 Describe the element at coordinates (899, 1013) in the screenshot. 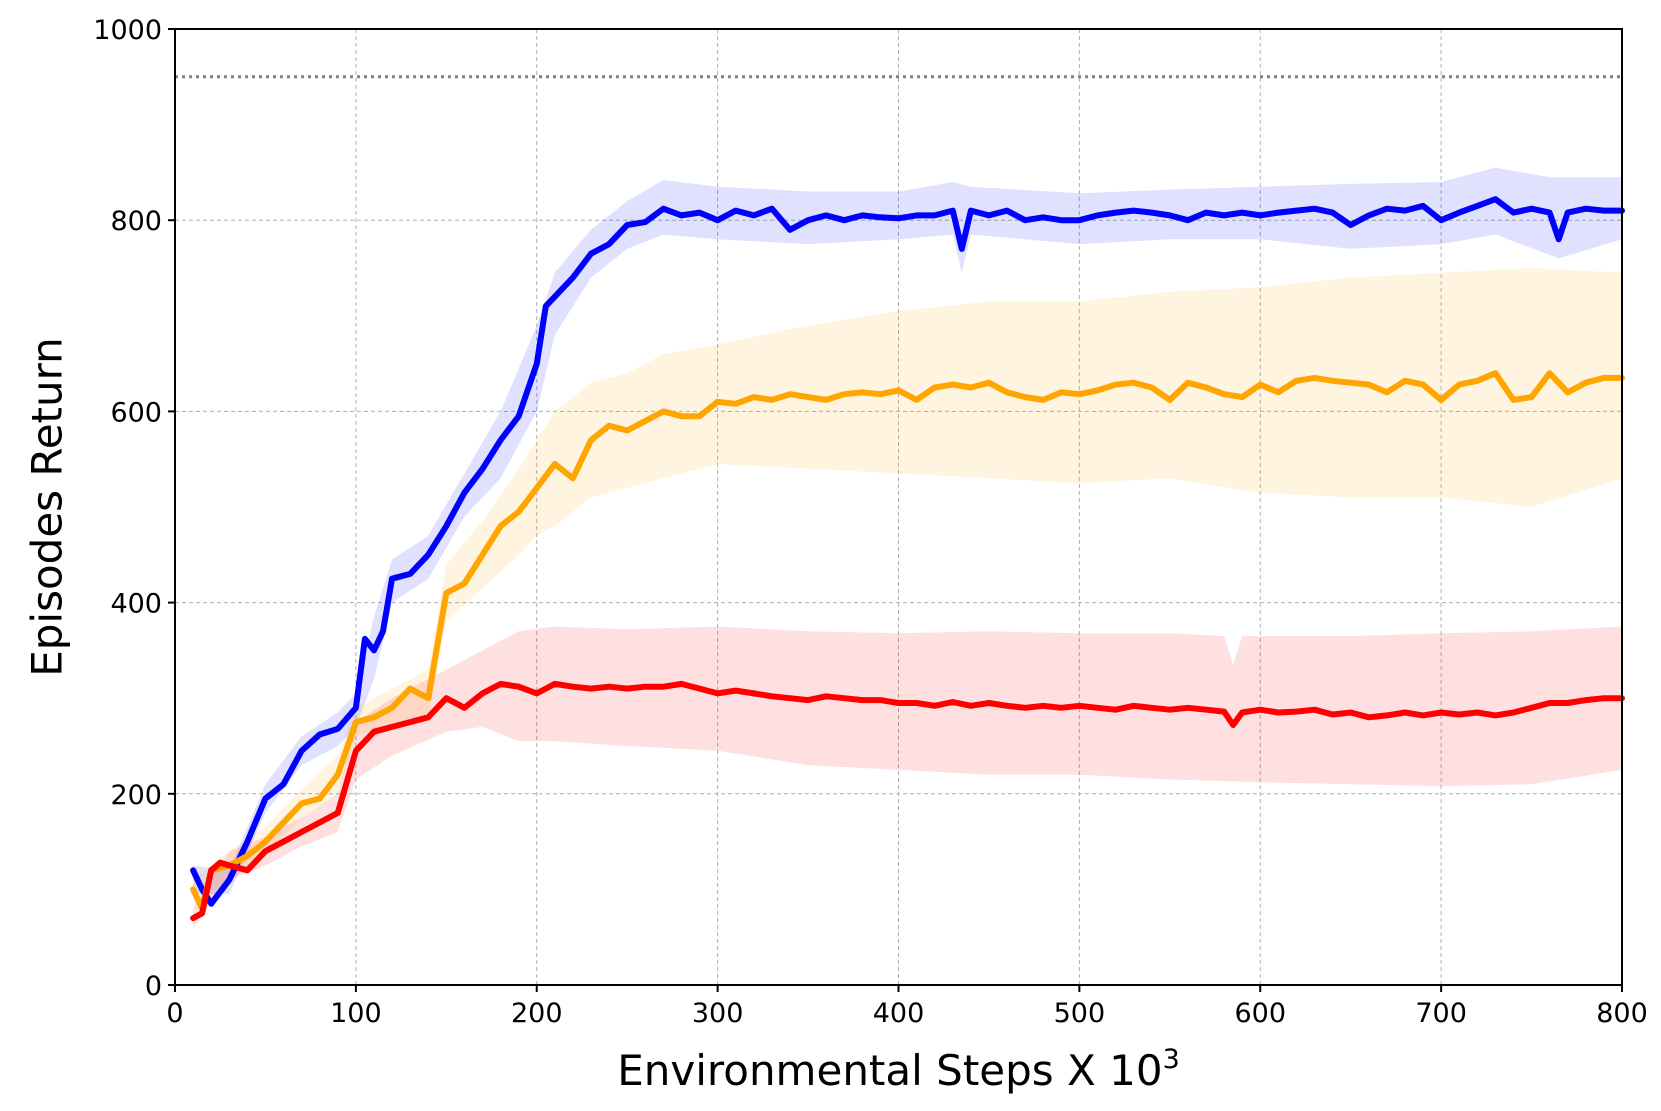

I see `x-tick-label: 400` at that location.